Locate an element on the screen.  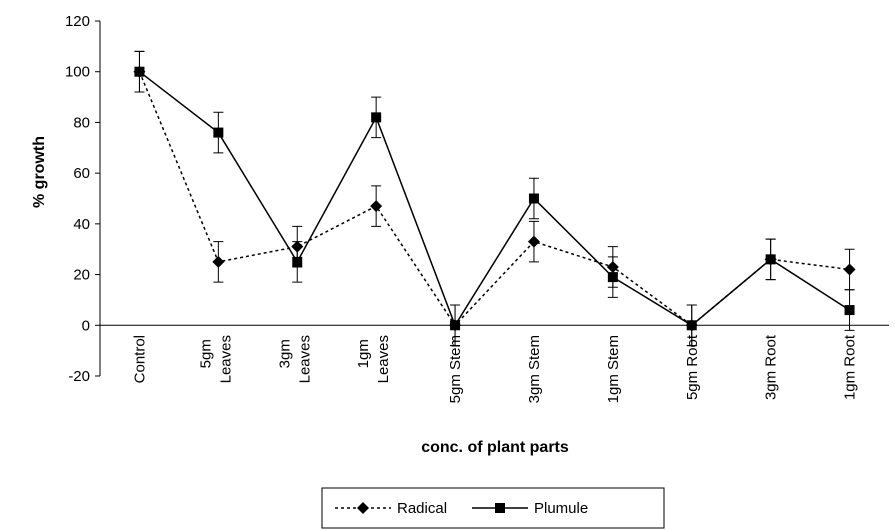
y-tick-label: 120 is located at coordinates (77, 21).